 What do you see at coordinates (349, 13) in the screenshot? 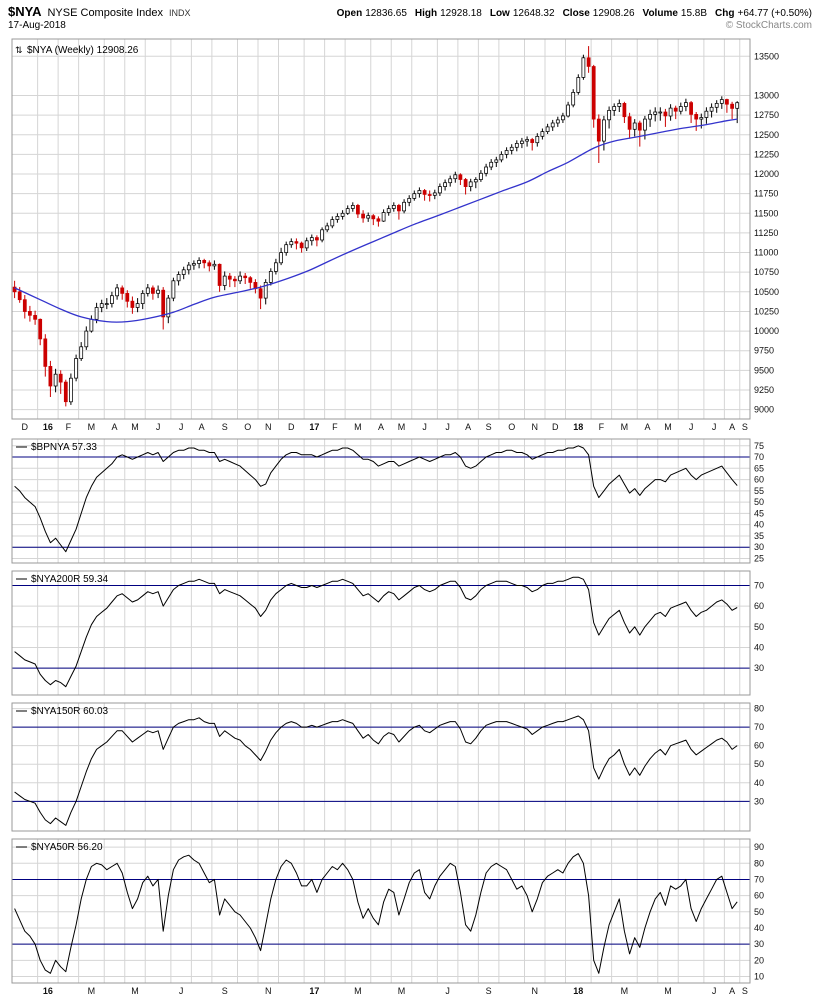
I see `quote-label: Open` at bounding box center [349, 13].